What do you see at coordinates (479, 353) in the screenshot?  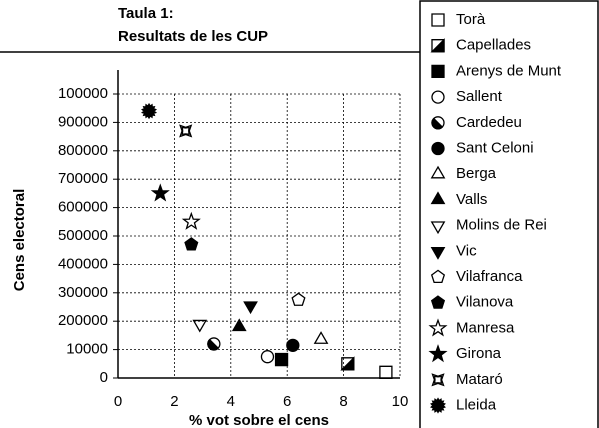 I see `legend-label: Girona` at bounding box center [479, 353].